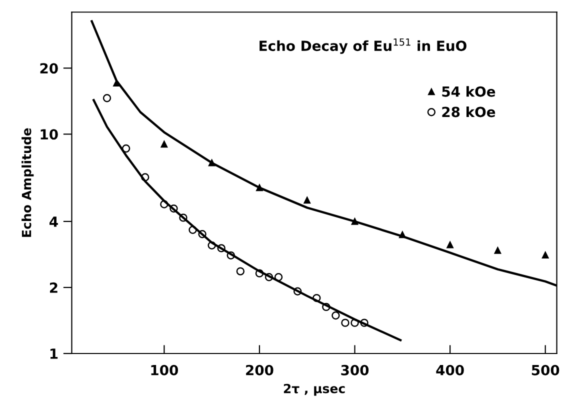 Image resolution: width=574 pixels, height=404 pixels. Describe the element at coordinates (28, 182) in the screenshot. I see `y-axis-title: Echo Amplitude` at that location.